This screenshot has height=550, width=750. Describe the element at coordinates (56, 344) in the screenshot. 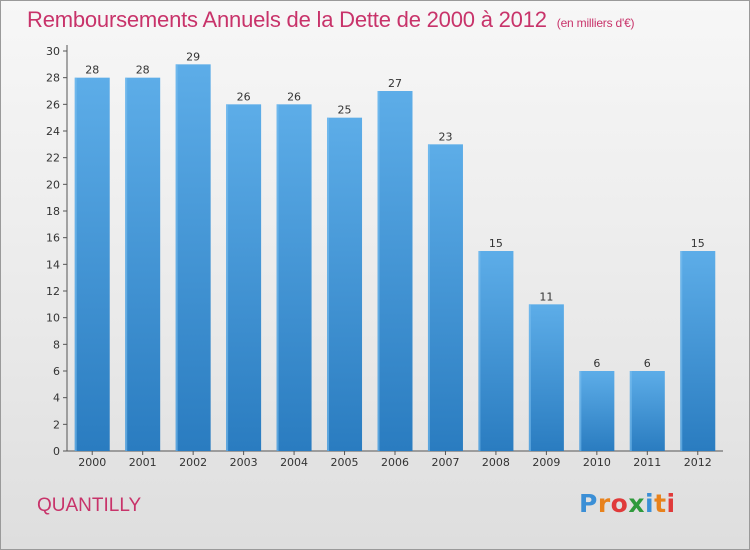

I see `y-tick-label: 8` at that location.